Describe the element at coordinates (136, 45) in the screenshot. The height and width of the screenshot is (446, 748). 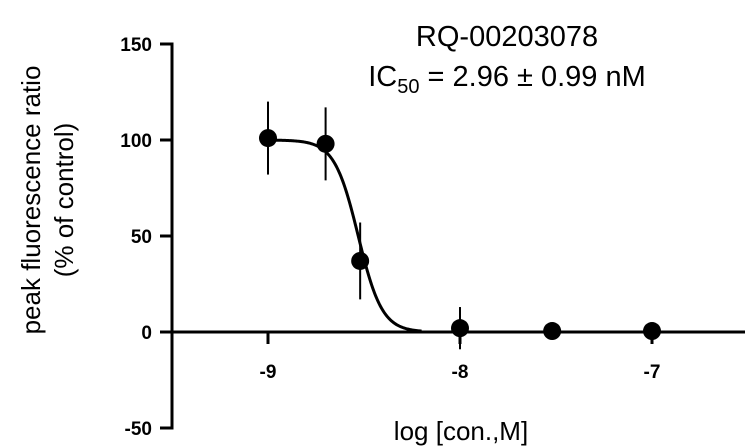
I see `y-tick-label: 150` at that location.